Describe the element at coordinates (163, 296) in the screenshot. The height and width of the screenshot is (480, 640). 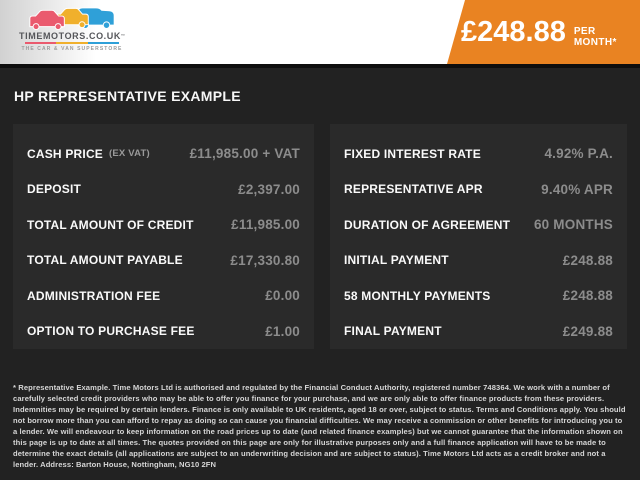
I see `finance-row: ADMINISTRATION FEE £0.00` at that location.